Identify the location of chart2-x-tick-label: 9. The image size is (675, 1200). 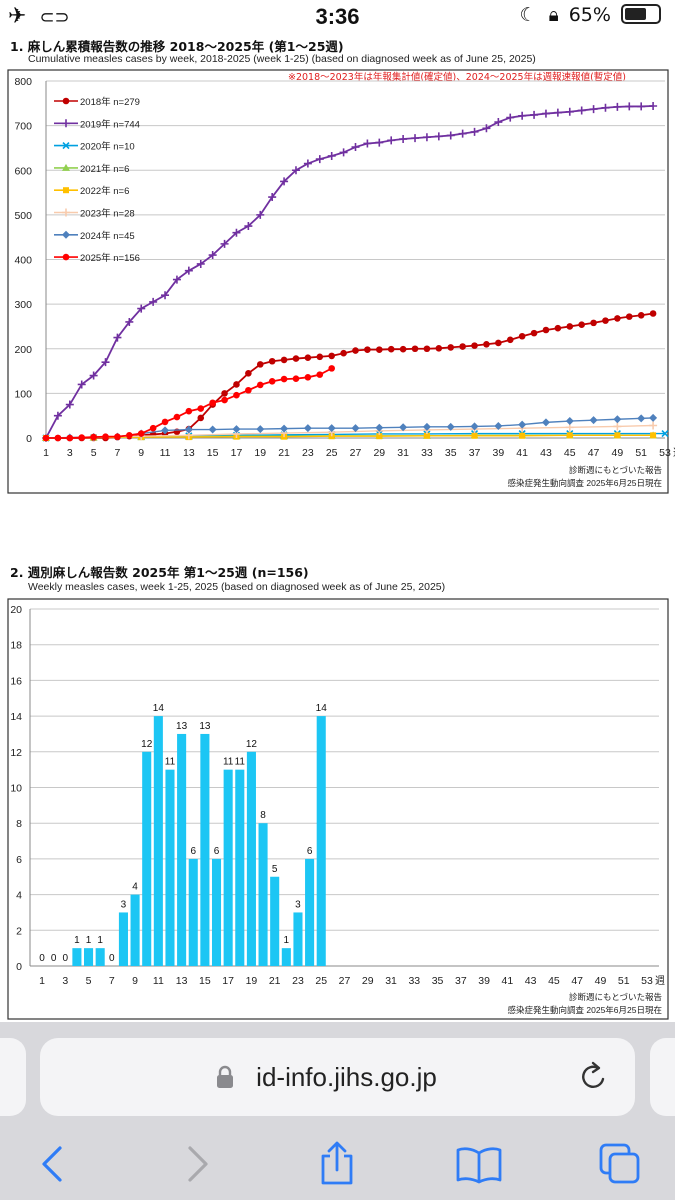
(135, 981).